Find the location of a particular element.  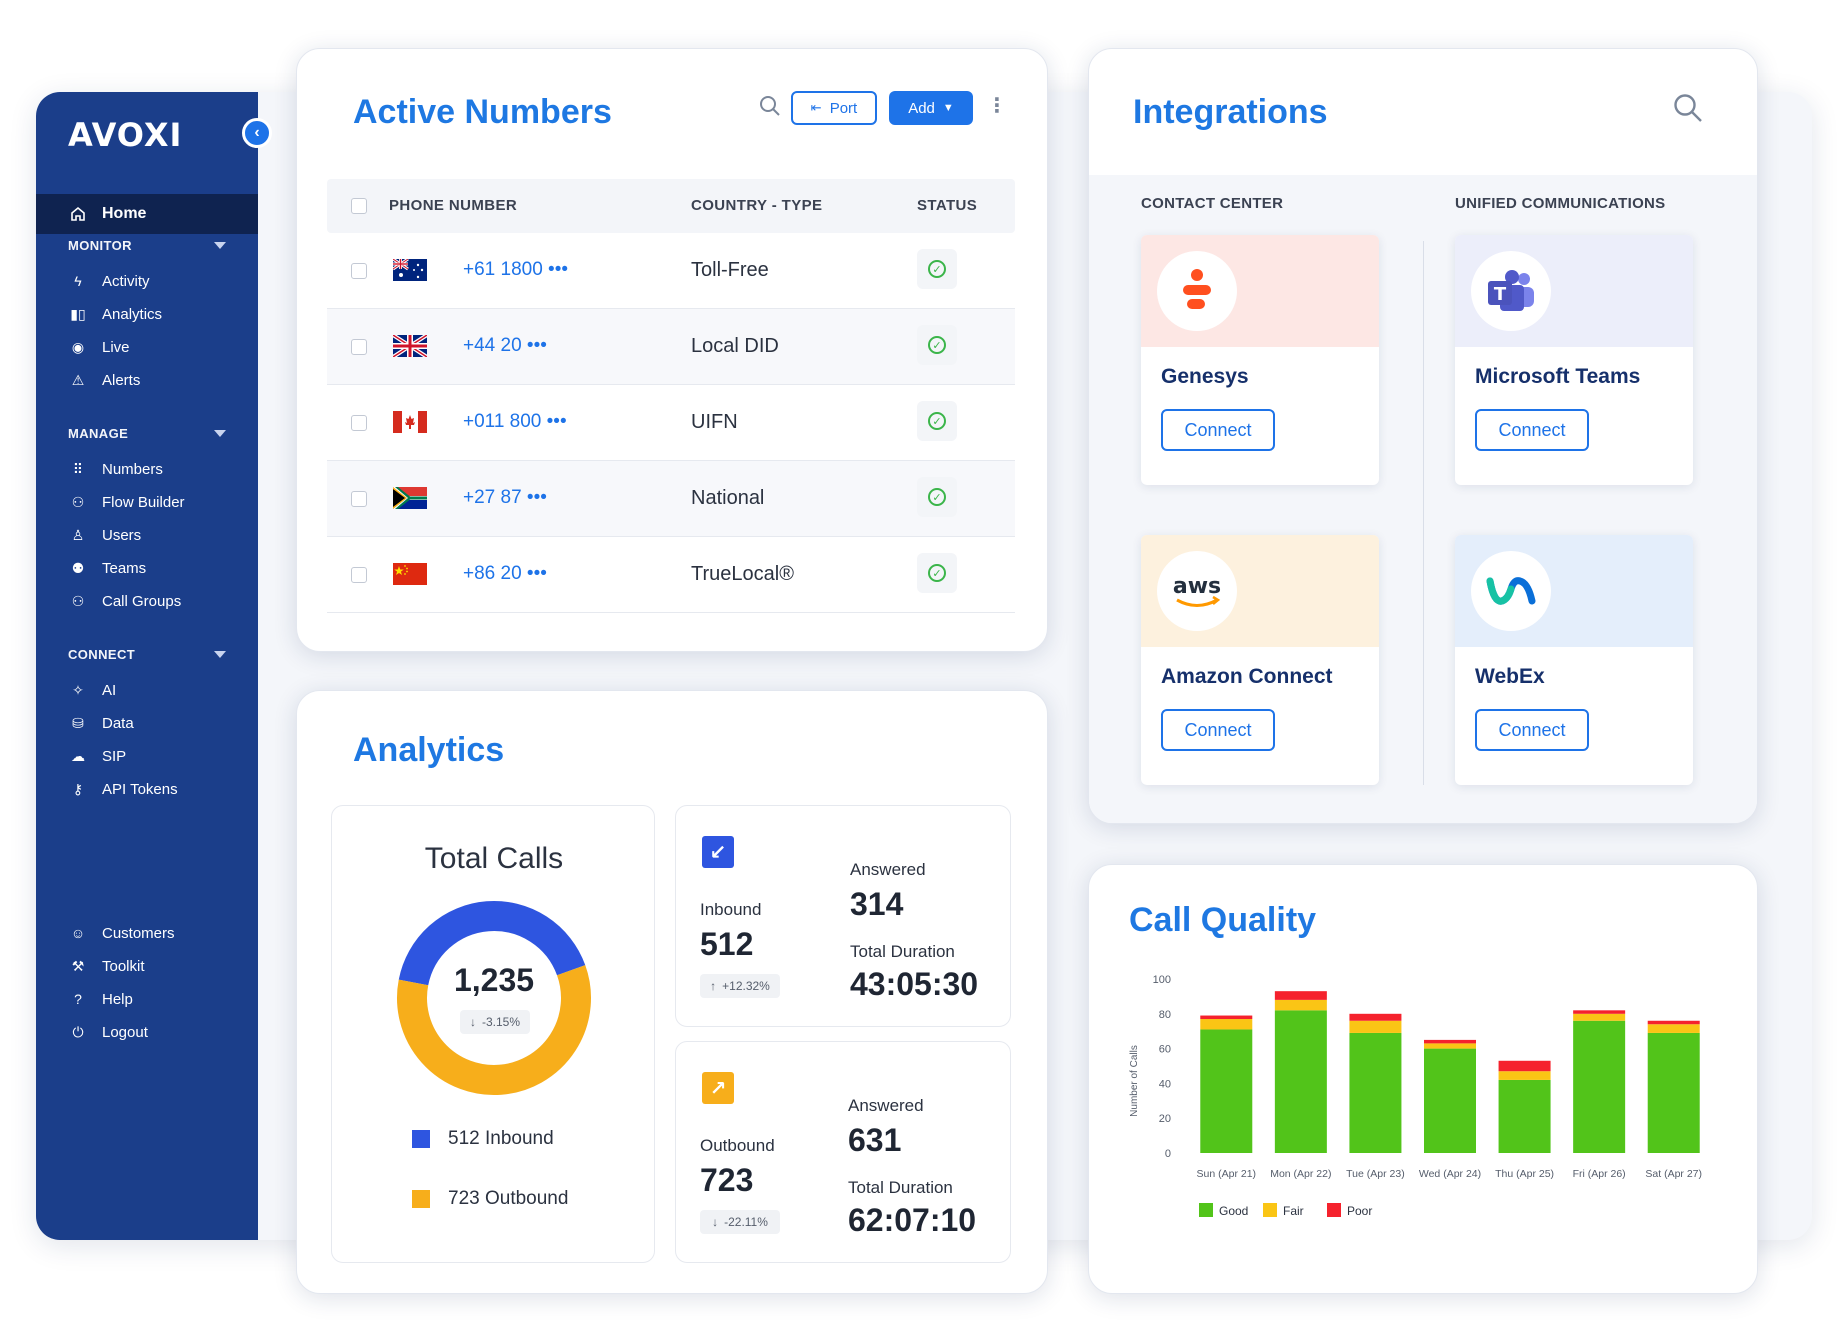

legend-outbound-label: 723 Outbound is located at coordinates (508, 1198).